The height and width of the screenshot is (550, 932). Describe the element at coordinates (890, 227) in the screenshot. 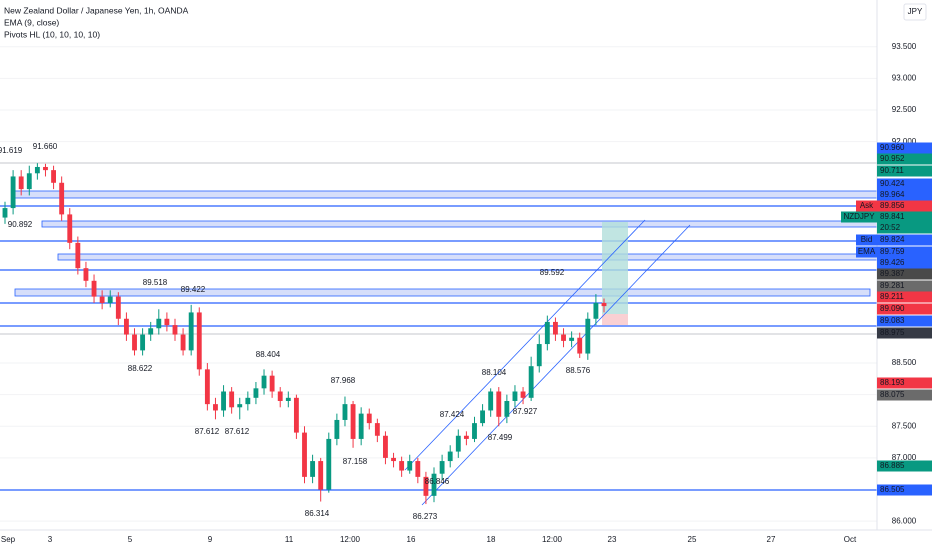

I see `price-badge-value: 20:52` at that location.